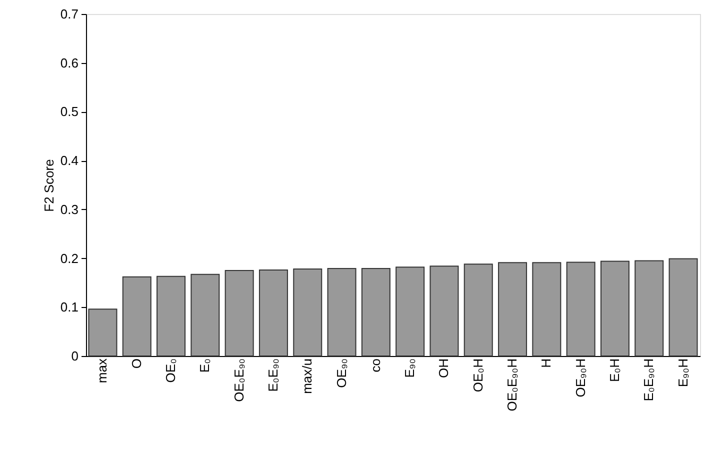 This screenshot has height=449, width=704. I want to click on x-tick-label: E₀E₉₀H, so click(648, 380).